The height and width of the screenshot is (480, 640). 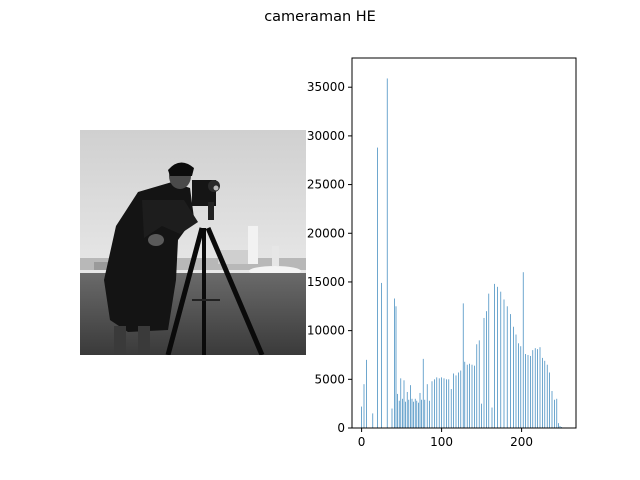 What do you see at coordinates (441, 442) in the screenshot?
I see `x-tick-label: 100` at bounding box center [441, 442].